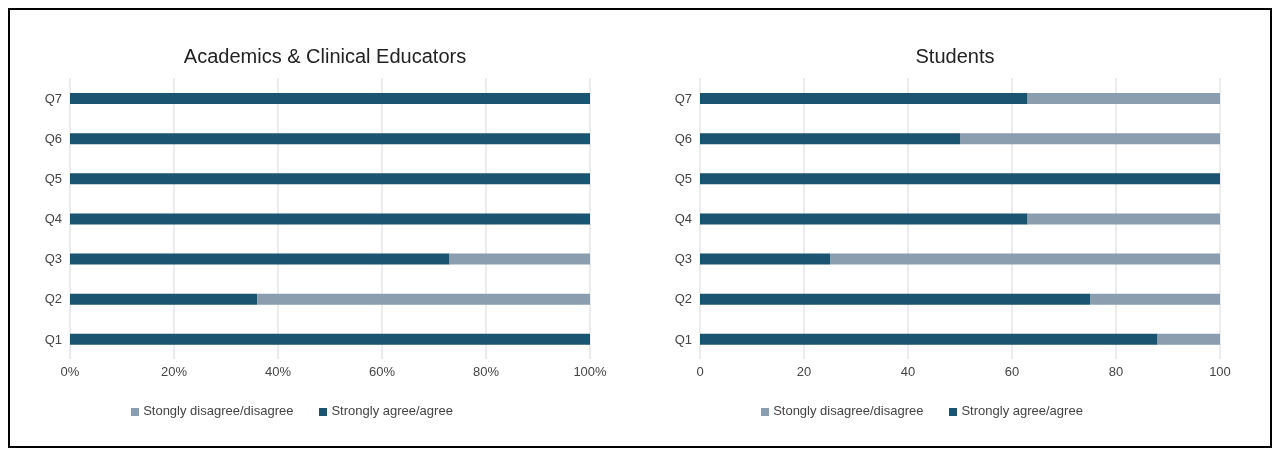 The image size is (1282, 452). I want to click on x-tick-label: 0%, so click(70, 372).